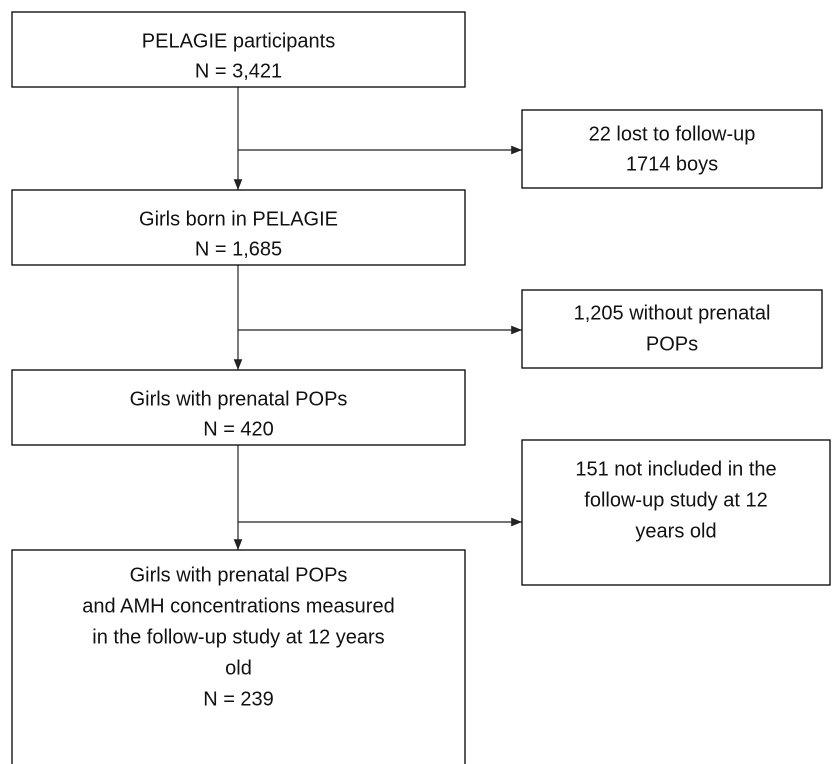  I want to click on node-label: N = 420, so click(238, 429).